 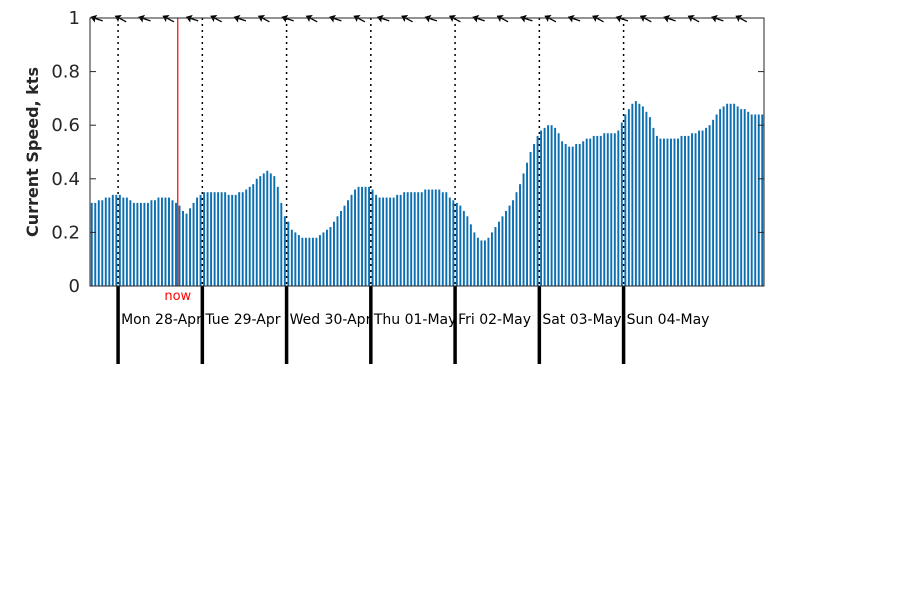 What do you see at coordinates (494, 320) in the screenshot?
I see `day-label: Fri 02-May` at bounding box center [494, 320].